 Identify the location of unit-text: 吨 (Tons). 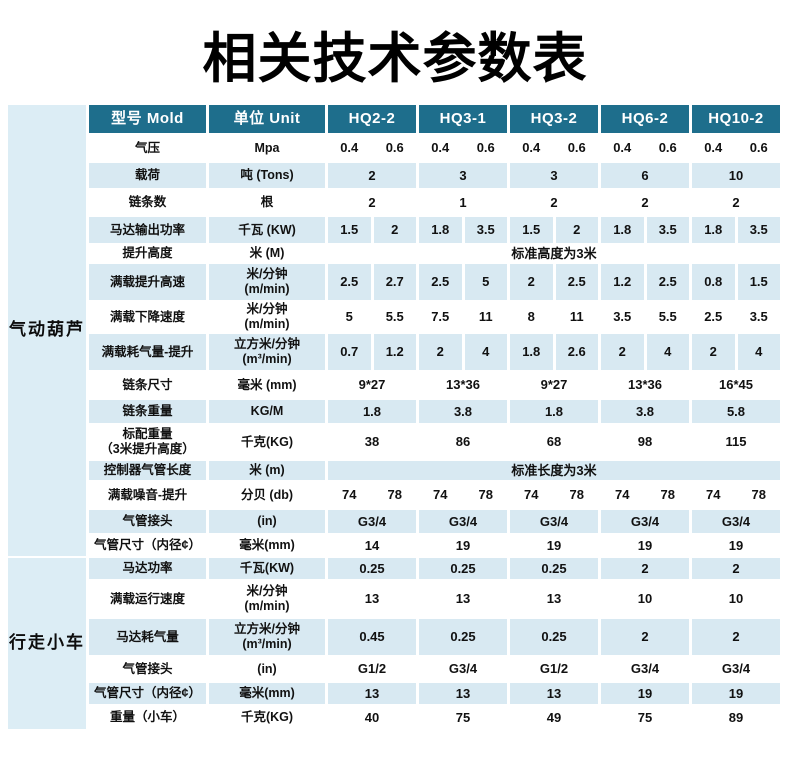
(267, 175).